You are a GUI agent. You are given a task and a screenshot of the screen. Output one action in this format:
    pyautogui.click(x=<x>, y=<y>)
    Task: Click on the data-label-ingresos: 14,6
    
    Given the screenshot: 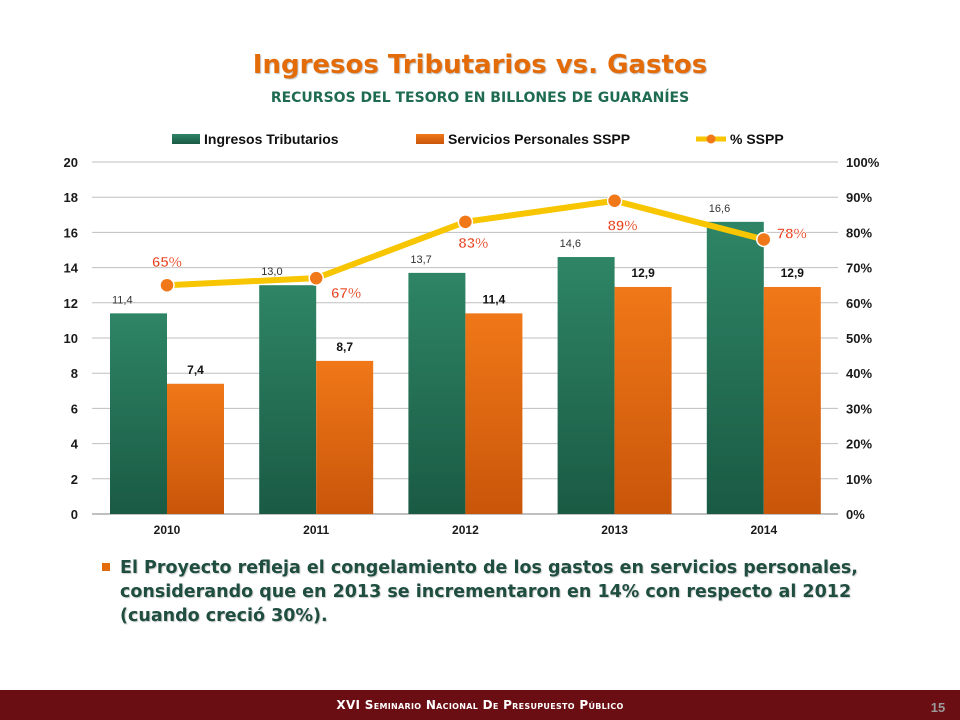 What is the action you would take?
    pyautogui.click(x=570, y=244)
    